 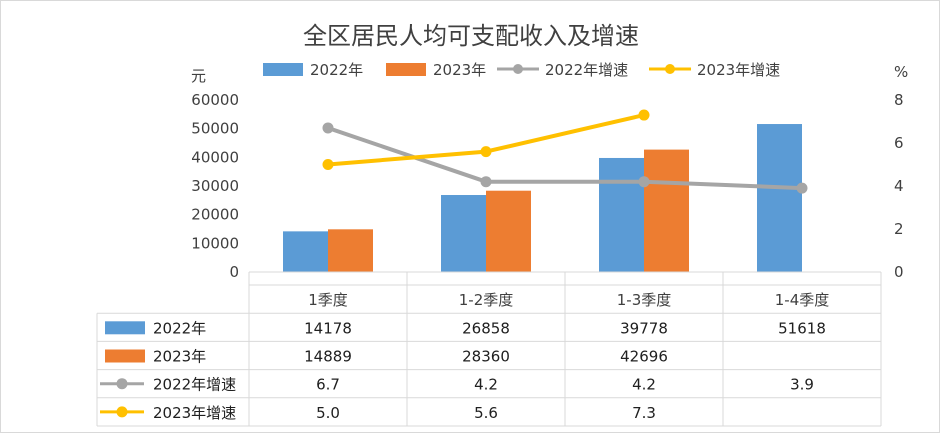 What do you see at coordinates (644, 357) in the screenshot?
I see `table-cell: 42696` at bounding box center [644, 357].